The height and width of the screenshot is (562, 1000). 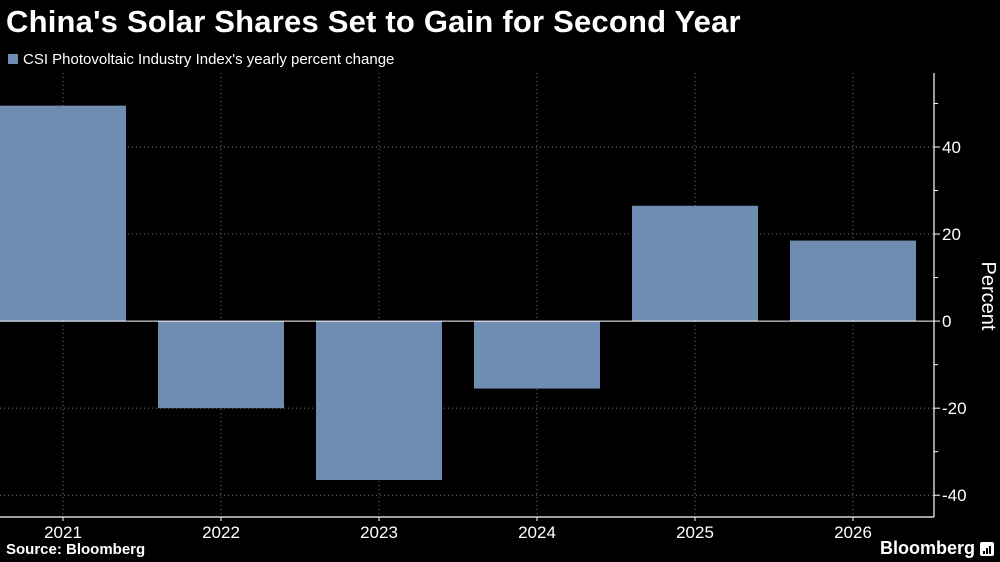 I want to click on x-tick-label: 2026, so click(x=853, y=532).